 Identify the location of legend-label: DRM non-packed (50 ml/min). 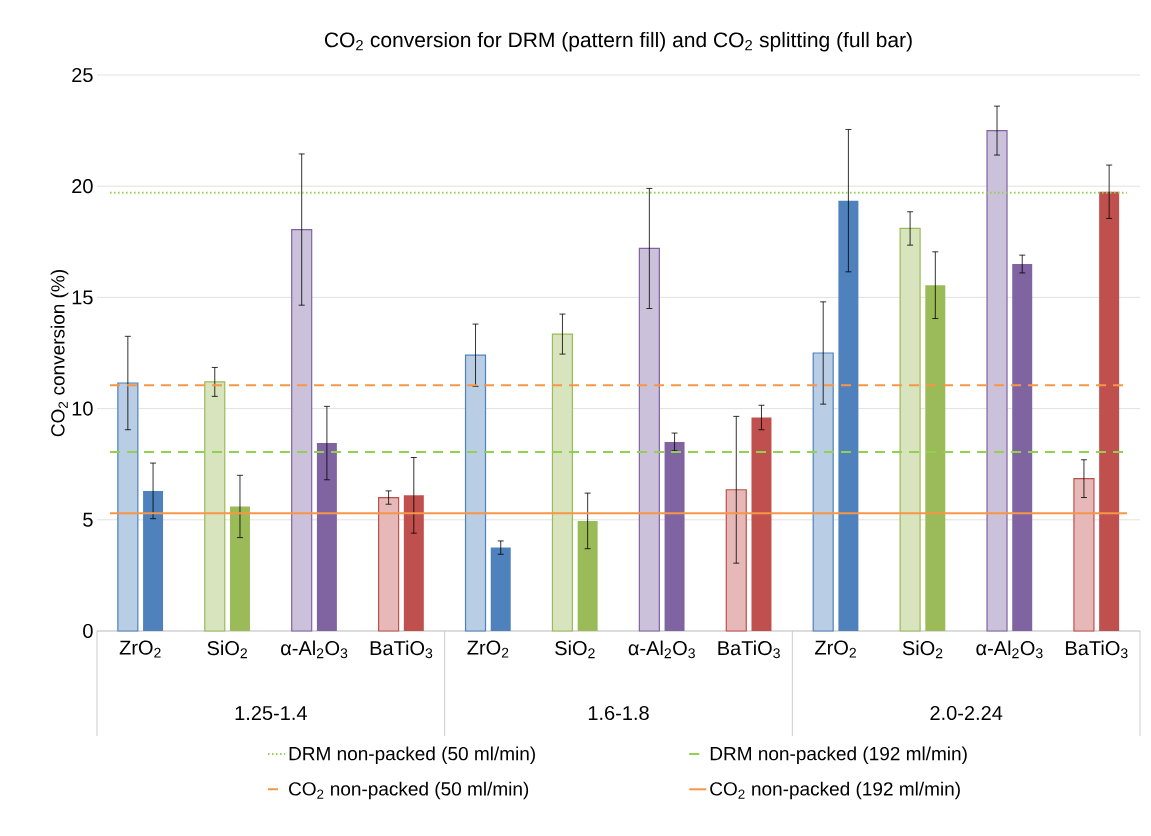
(412, 755).